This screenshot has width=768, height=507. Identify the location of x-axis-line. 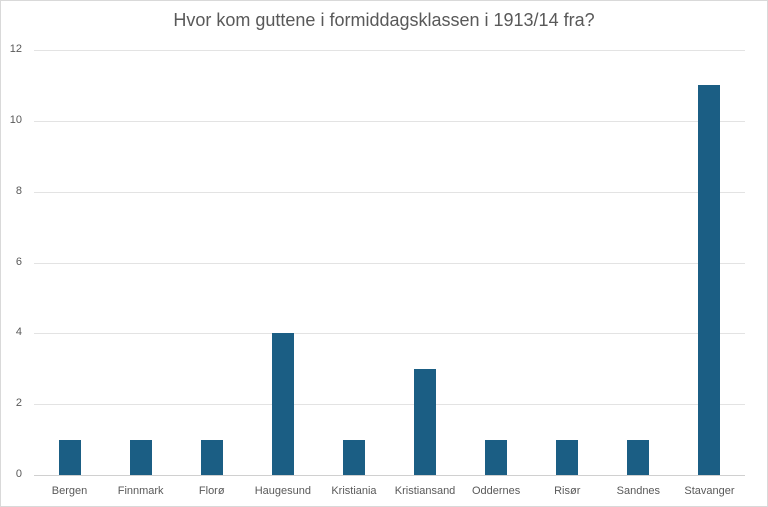
(389, 475).